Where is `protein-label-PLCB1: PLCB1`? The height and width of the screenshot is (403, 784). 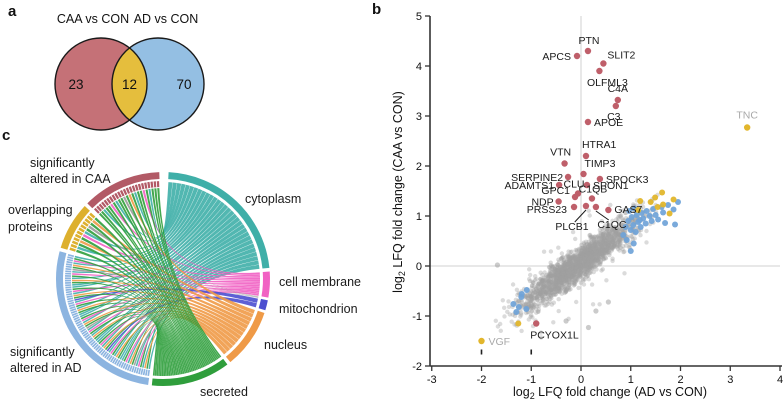 protein-label-PLCB1: PLCB1 is located at coordinates (571, 227).